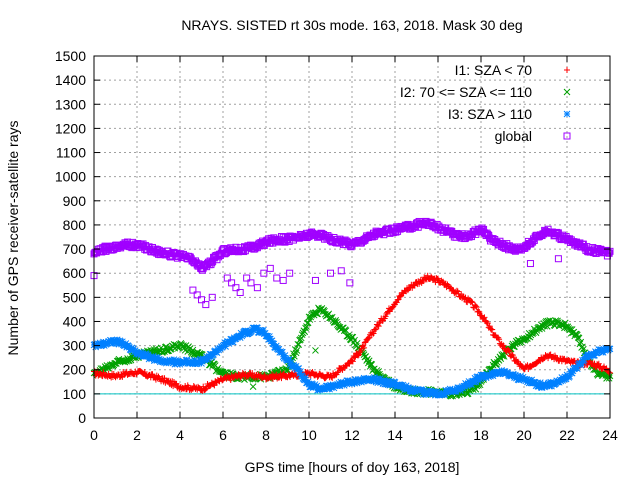 This screenshot has height=480, width=640. Describe the element at coordinates (438, 435) in the screenshot. I see `x-tick-label: 16` at that location.